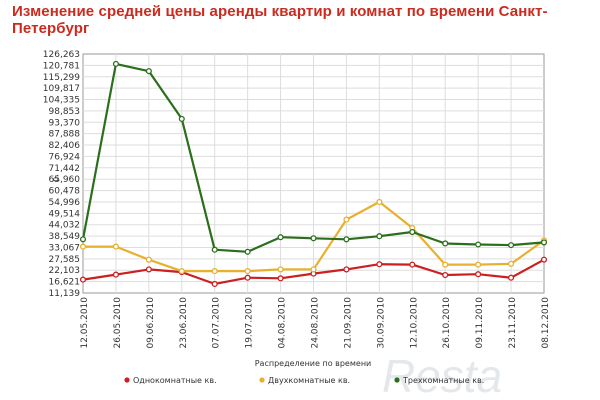  I want to click on y-tick-label: 71,442, so click(65, 169).